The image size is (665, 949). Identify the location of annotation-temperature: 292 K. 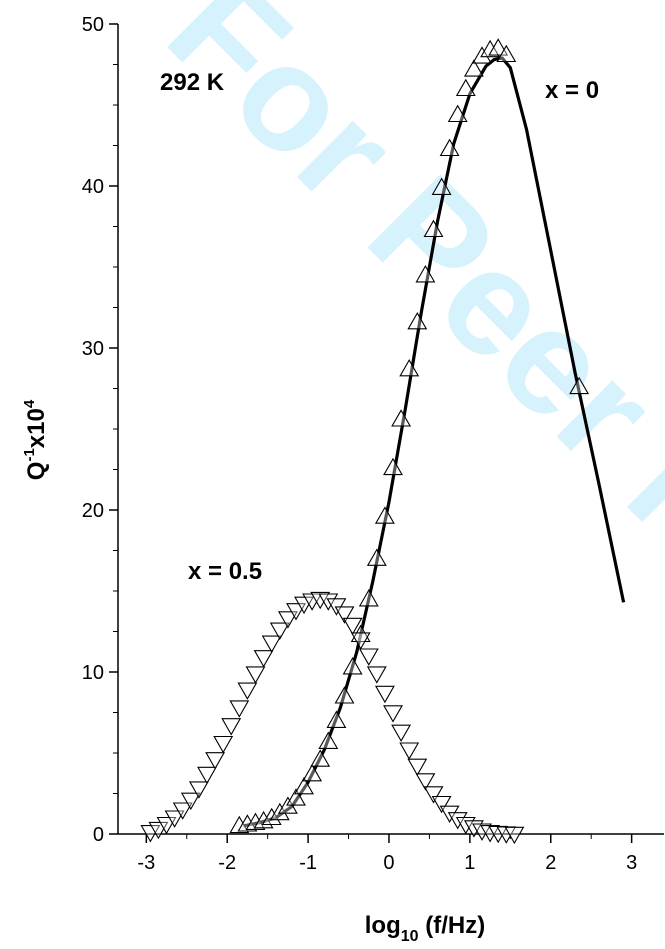
(192, 82).